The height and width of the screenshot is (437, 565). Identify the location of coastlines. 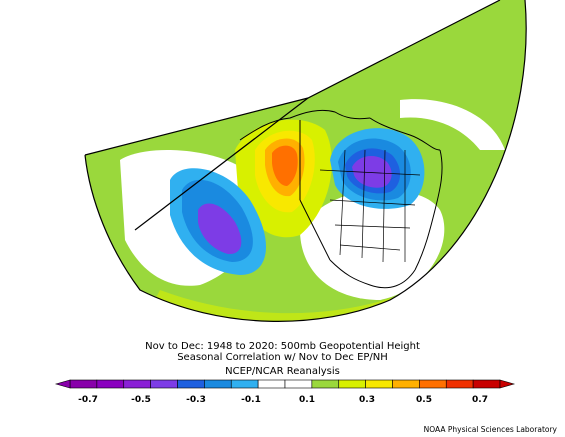
(341, 199).